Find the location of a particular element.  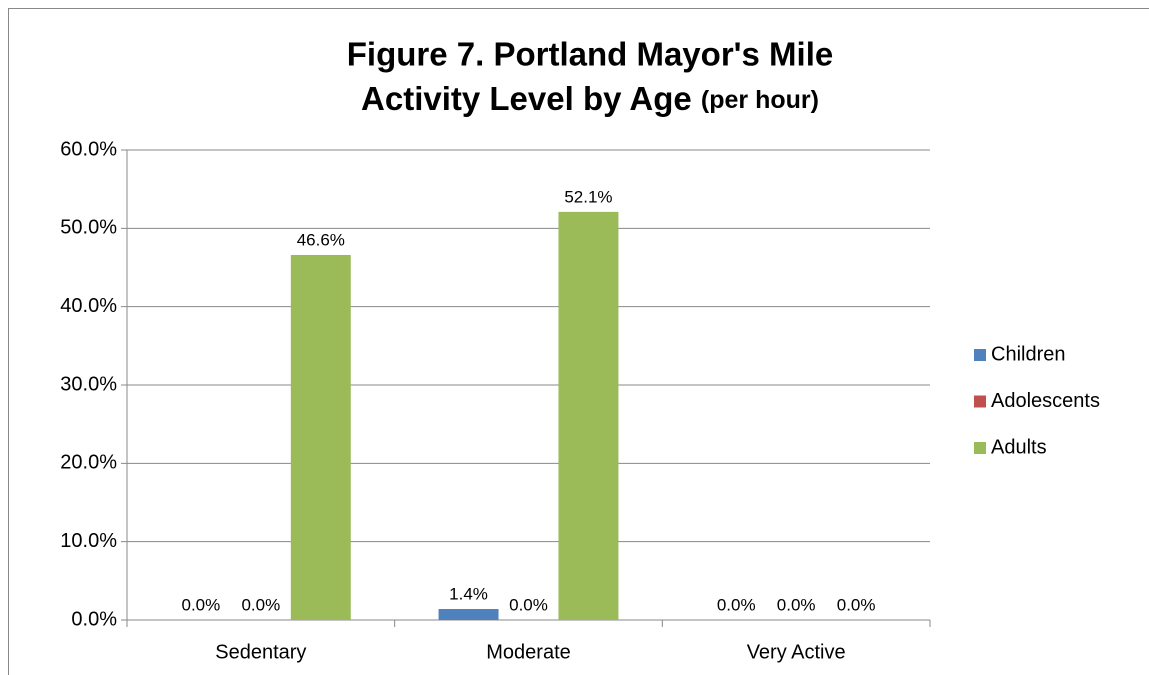

y-tick-label: 50.0% is located at coordinates (88, 228).